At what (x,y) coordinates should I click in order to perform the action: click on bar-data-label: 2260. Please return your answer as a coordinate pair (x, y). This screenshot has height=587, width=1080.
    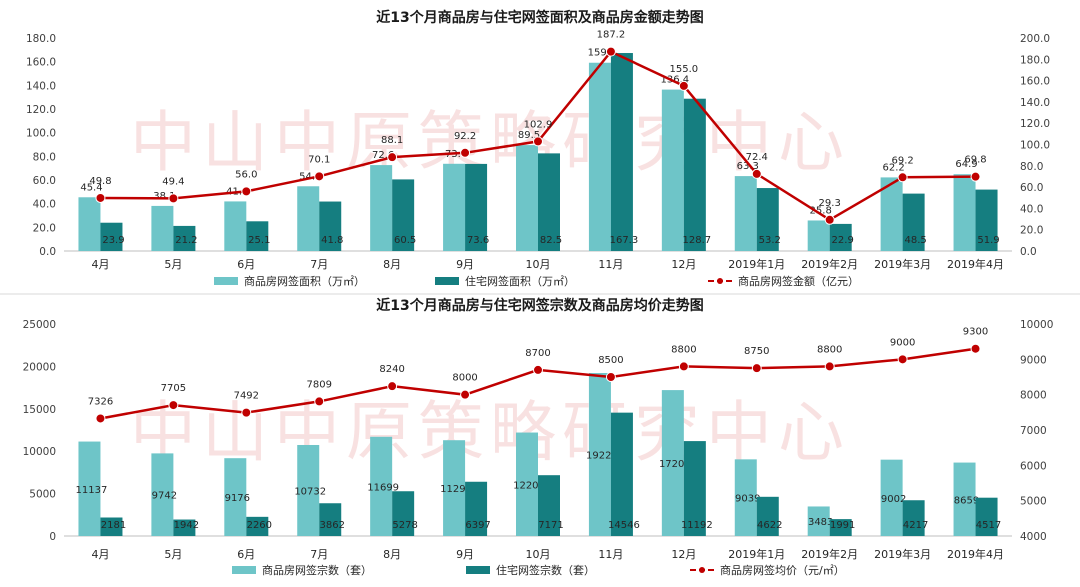
    Looking at the image, I should click on (259, 525).